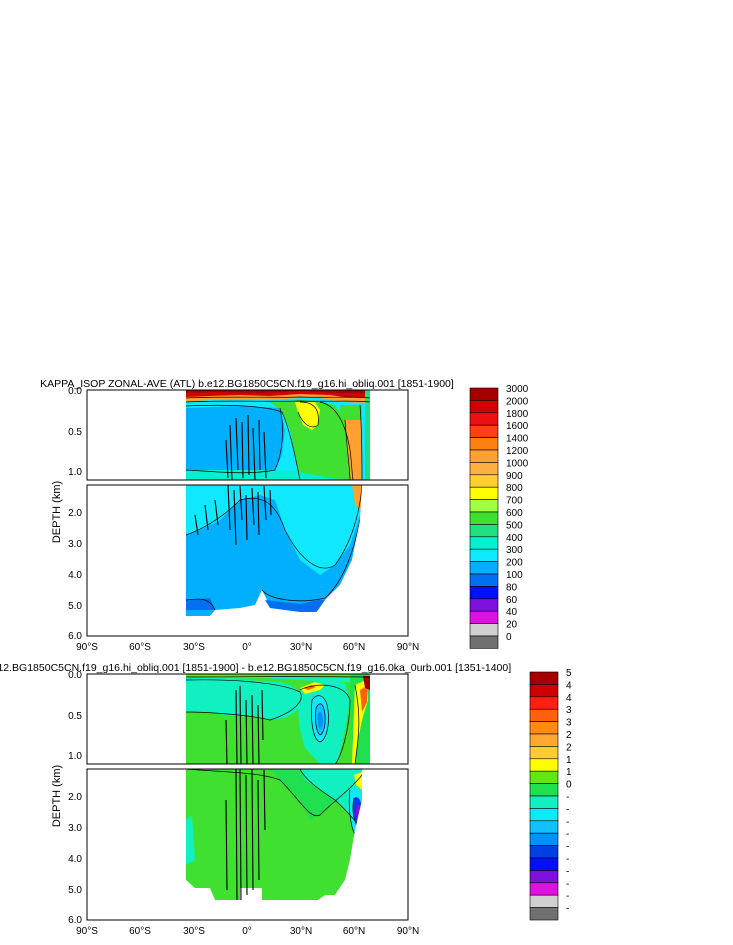 Image resolution: width=733 pixels, height=945 pixels. I want to click on colorbar-label: 1800, so click(517, 414).